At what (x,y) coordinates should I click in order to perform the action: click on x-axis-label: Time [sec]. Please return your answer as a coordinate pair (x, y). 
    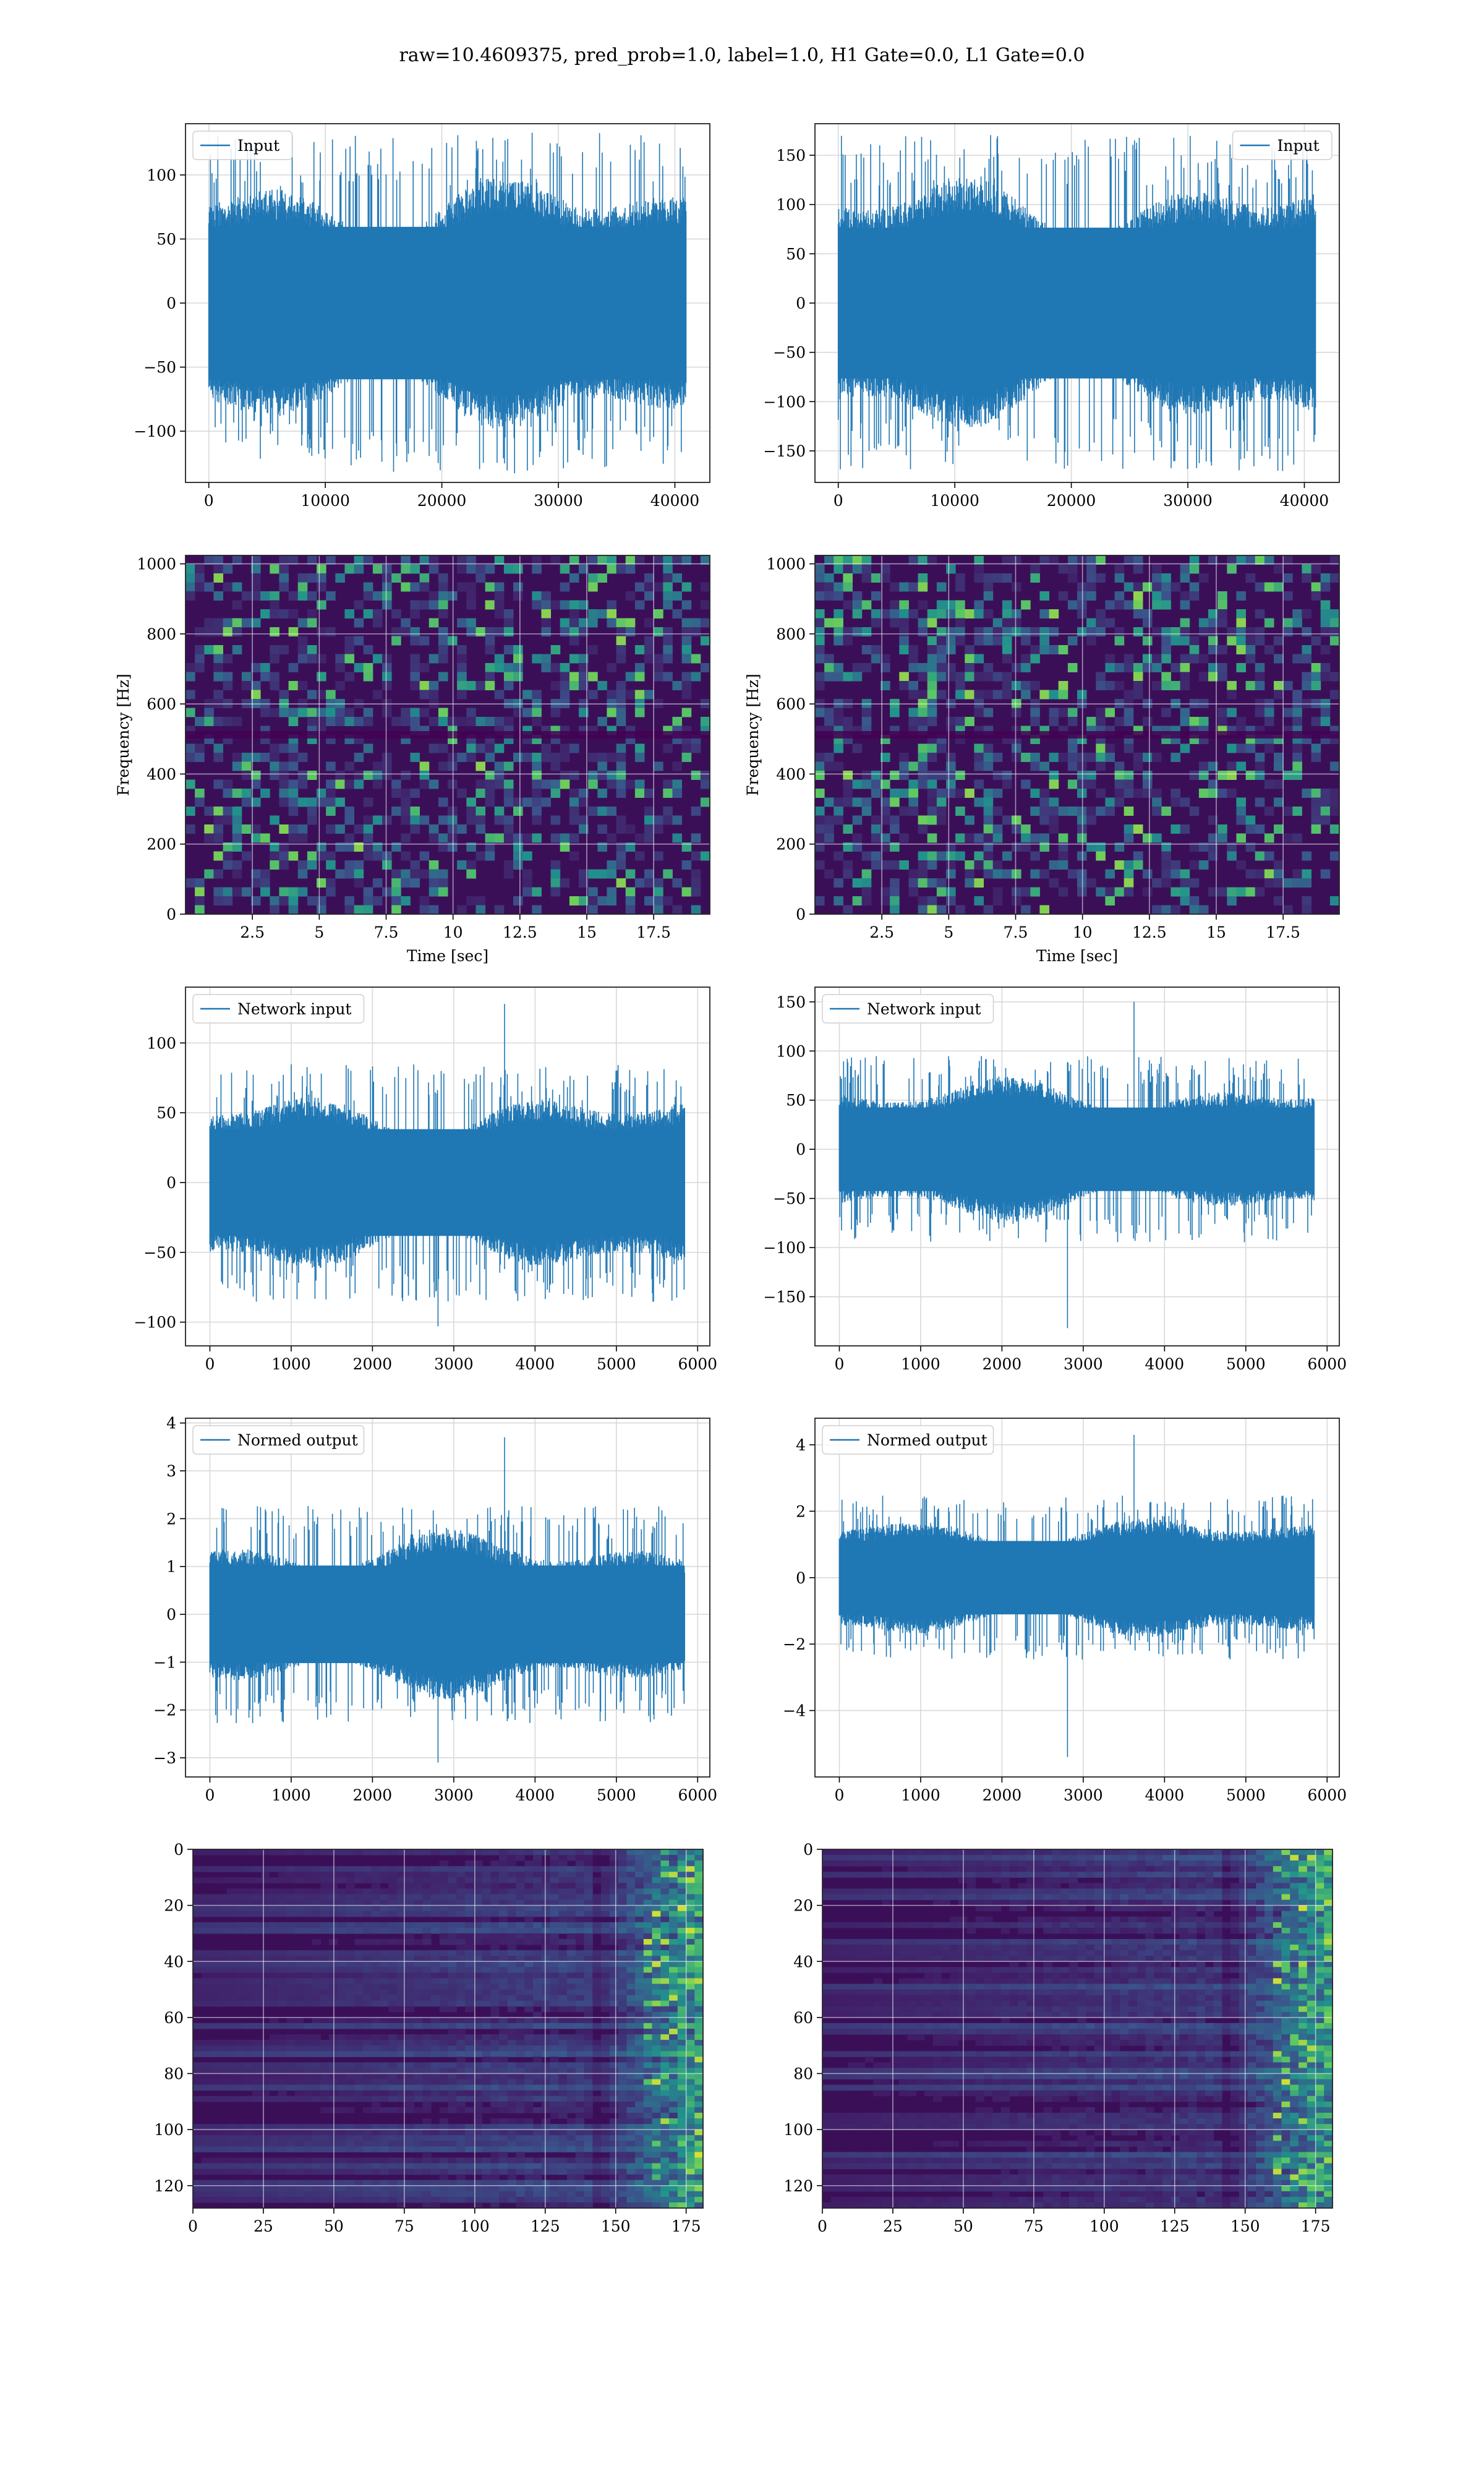
    Looking at the image, I should click on (447, 956).